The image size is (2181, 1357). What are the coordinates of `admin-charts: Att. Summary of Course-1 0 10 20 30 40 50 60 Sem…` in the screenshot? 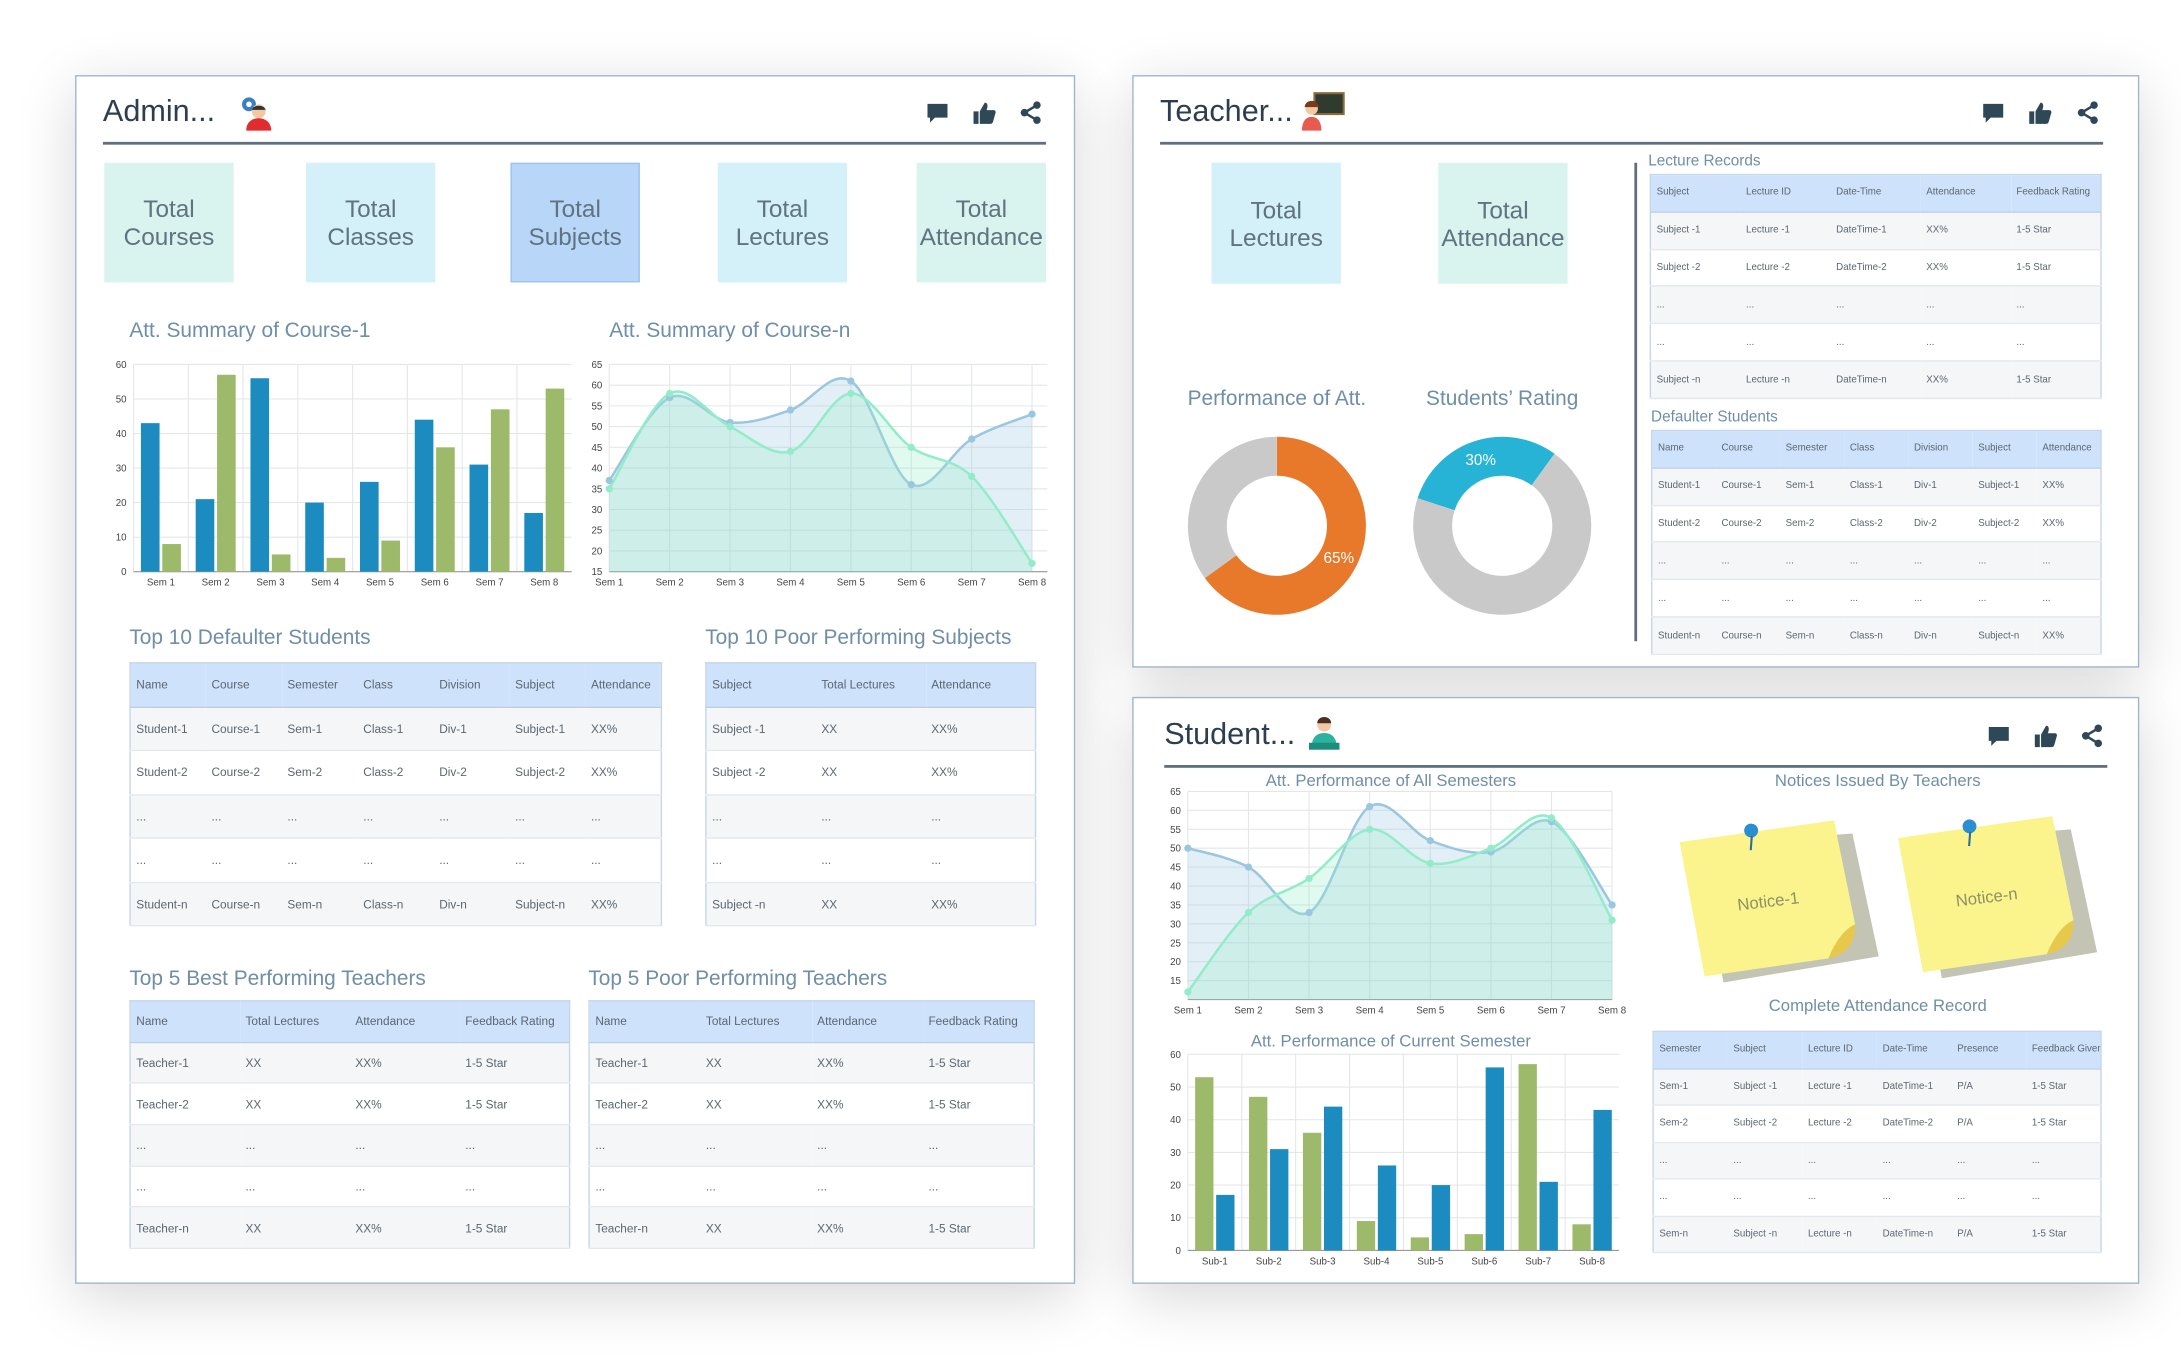 It's located at (582, 454).